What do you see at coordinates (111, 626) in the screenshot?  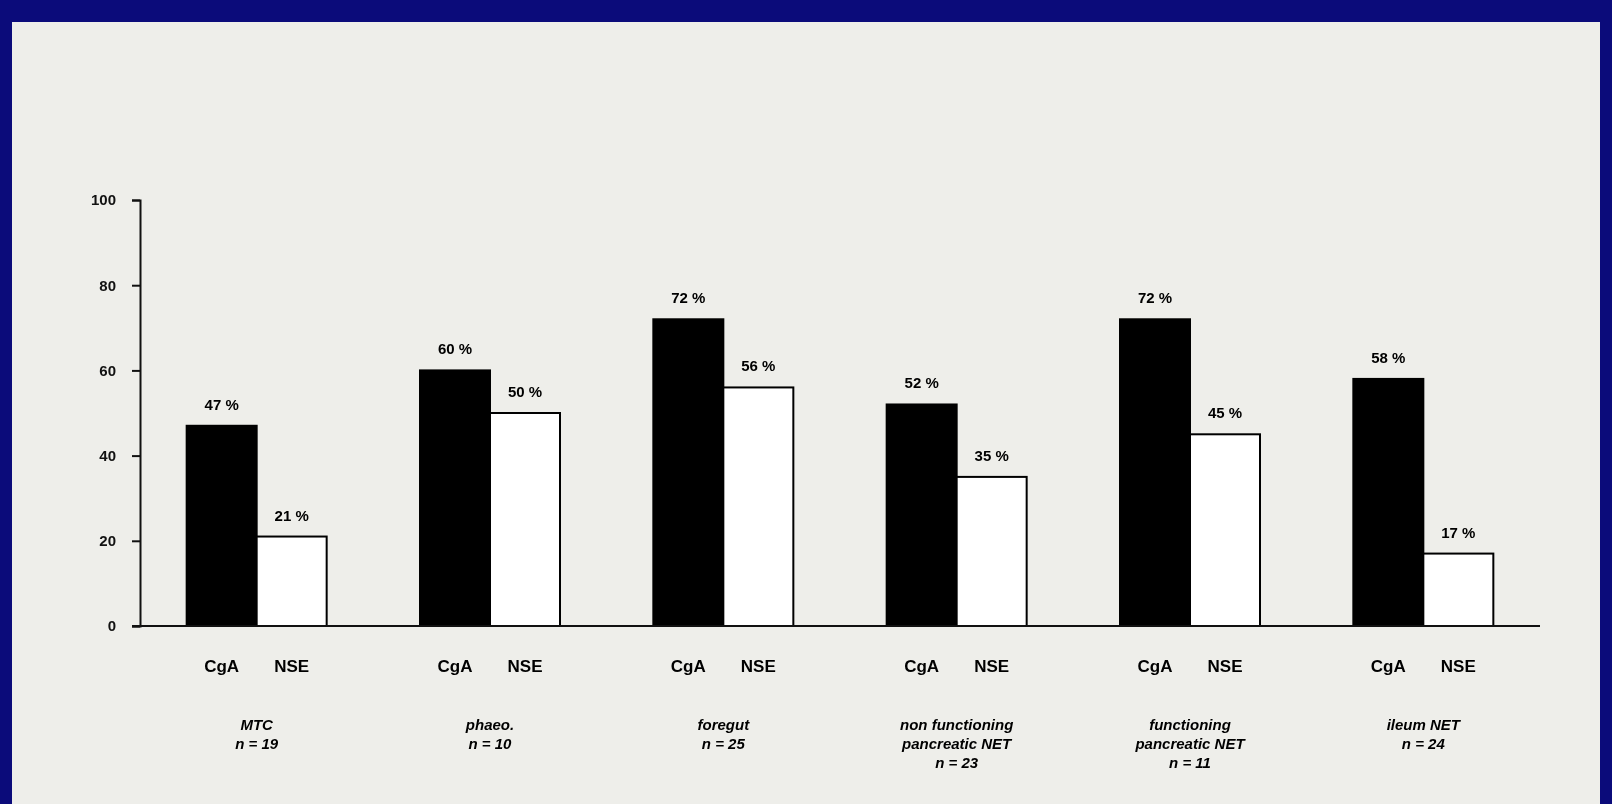 I see `y-tick-label: 0` at bounding box center [111, 626].